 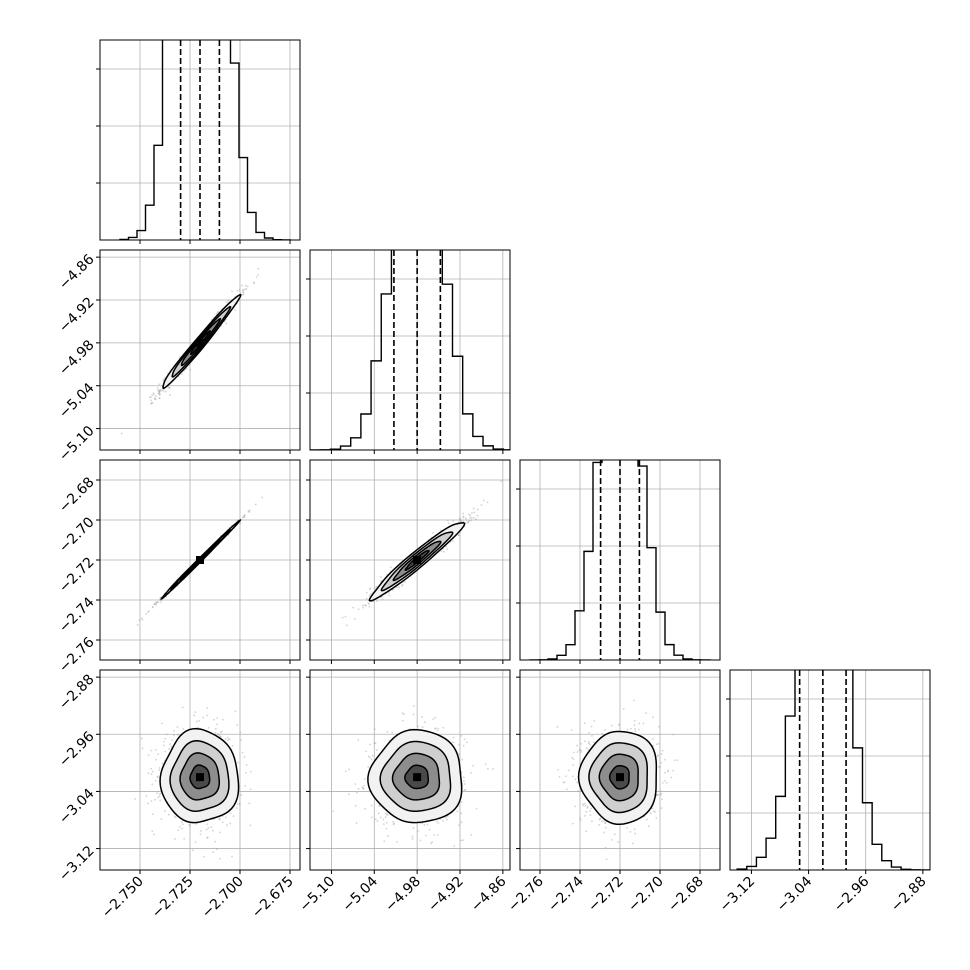 I want to click on x-tick-label: −2.74, so click(x=566, y=894).